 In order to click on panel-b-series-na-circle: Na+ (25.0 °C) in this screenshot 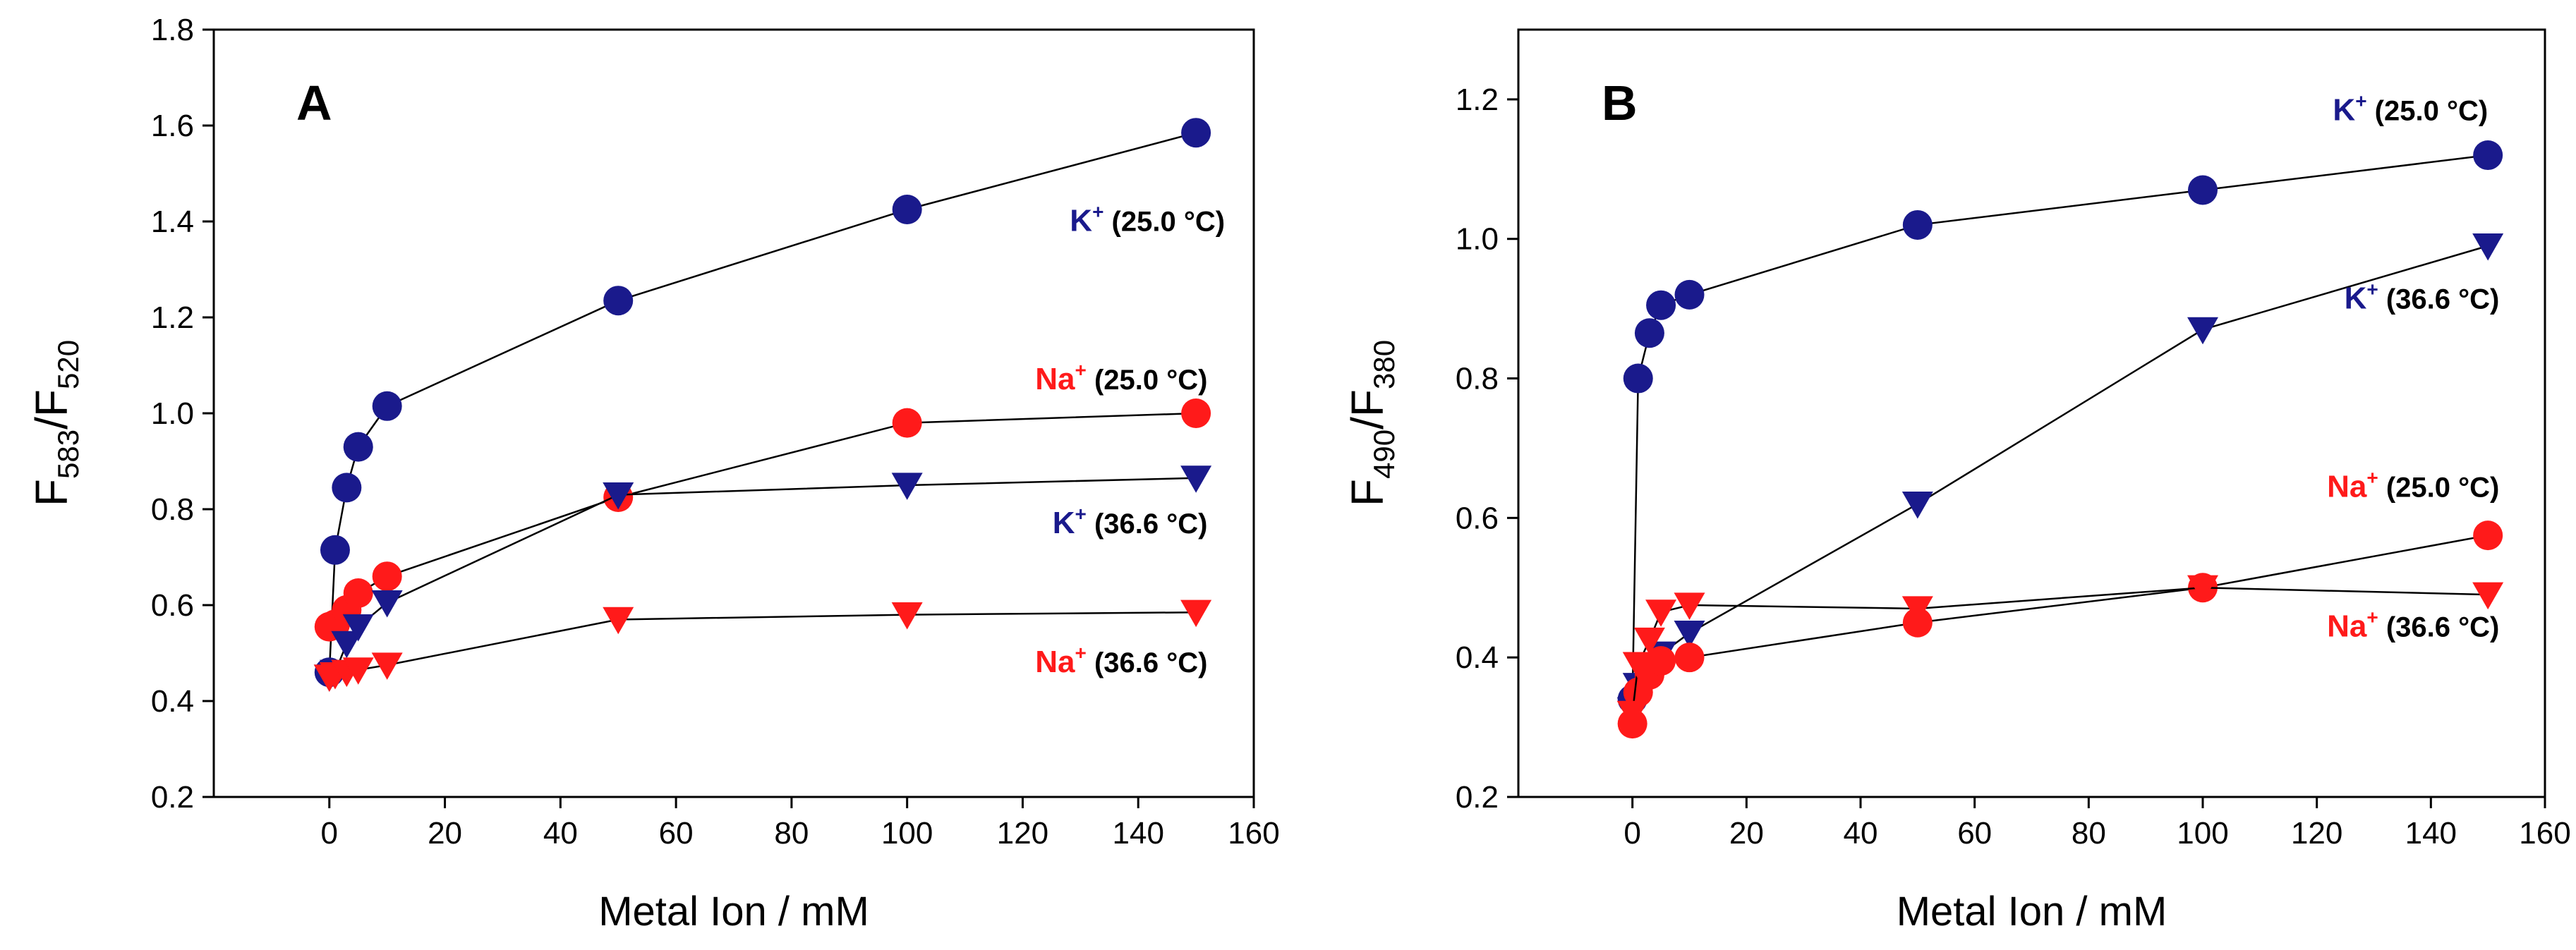, I will do `click(2060, 603)`.